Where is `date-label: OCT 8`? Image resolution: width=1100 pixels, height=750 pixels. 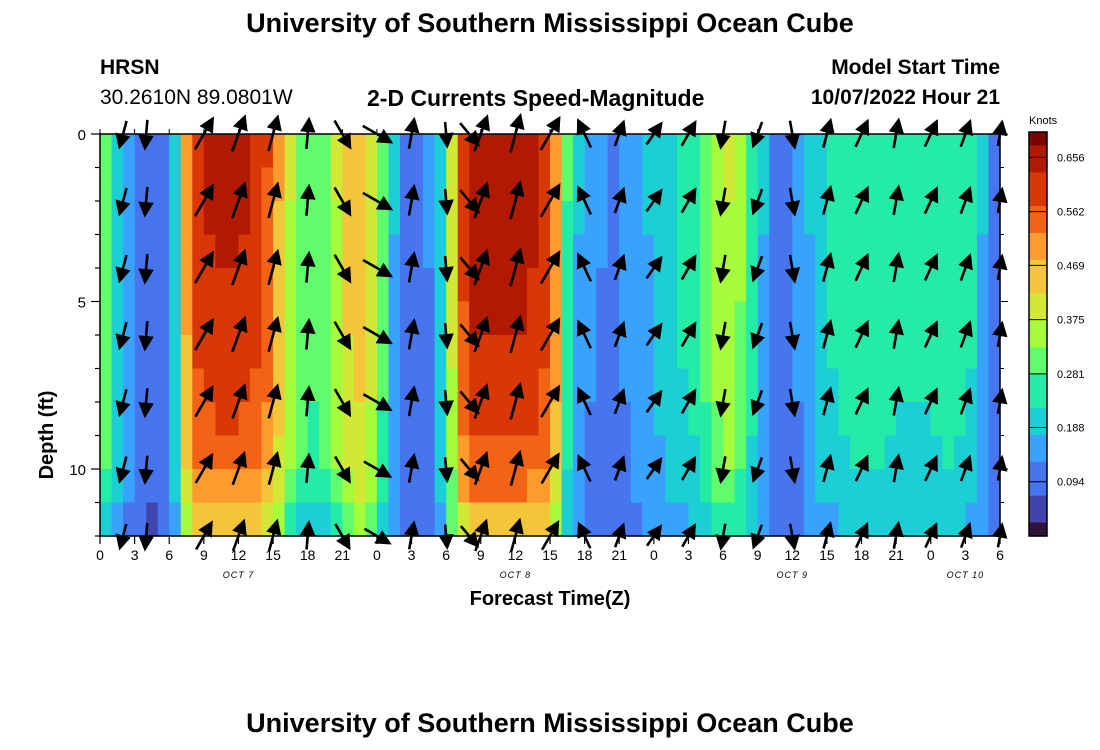 date-label: OCT 8 is located at coordinates (516, 575).